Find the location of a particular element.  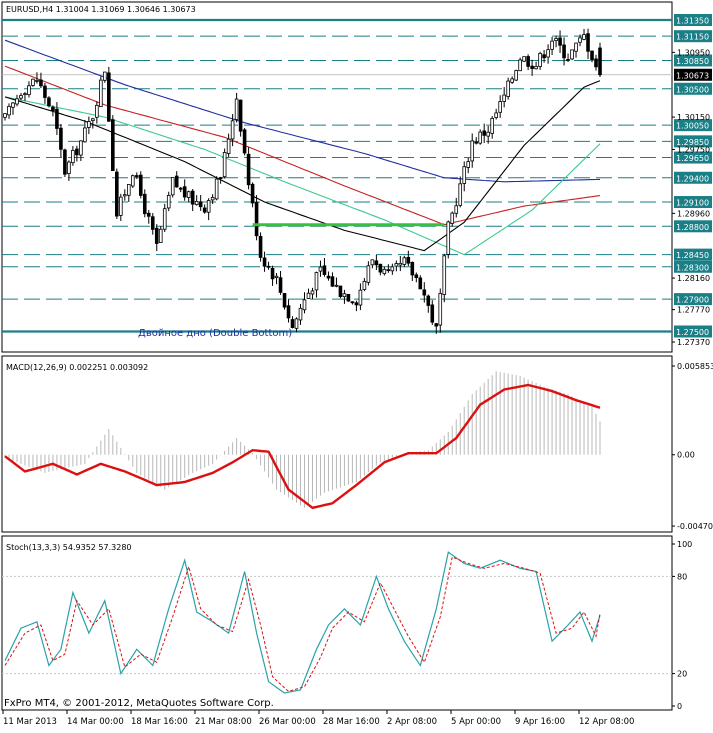

svg-text: 1.27500 is located at coordinates (692, 332).